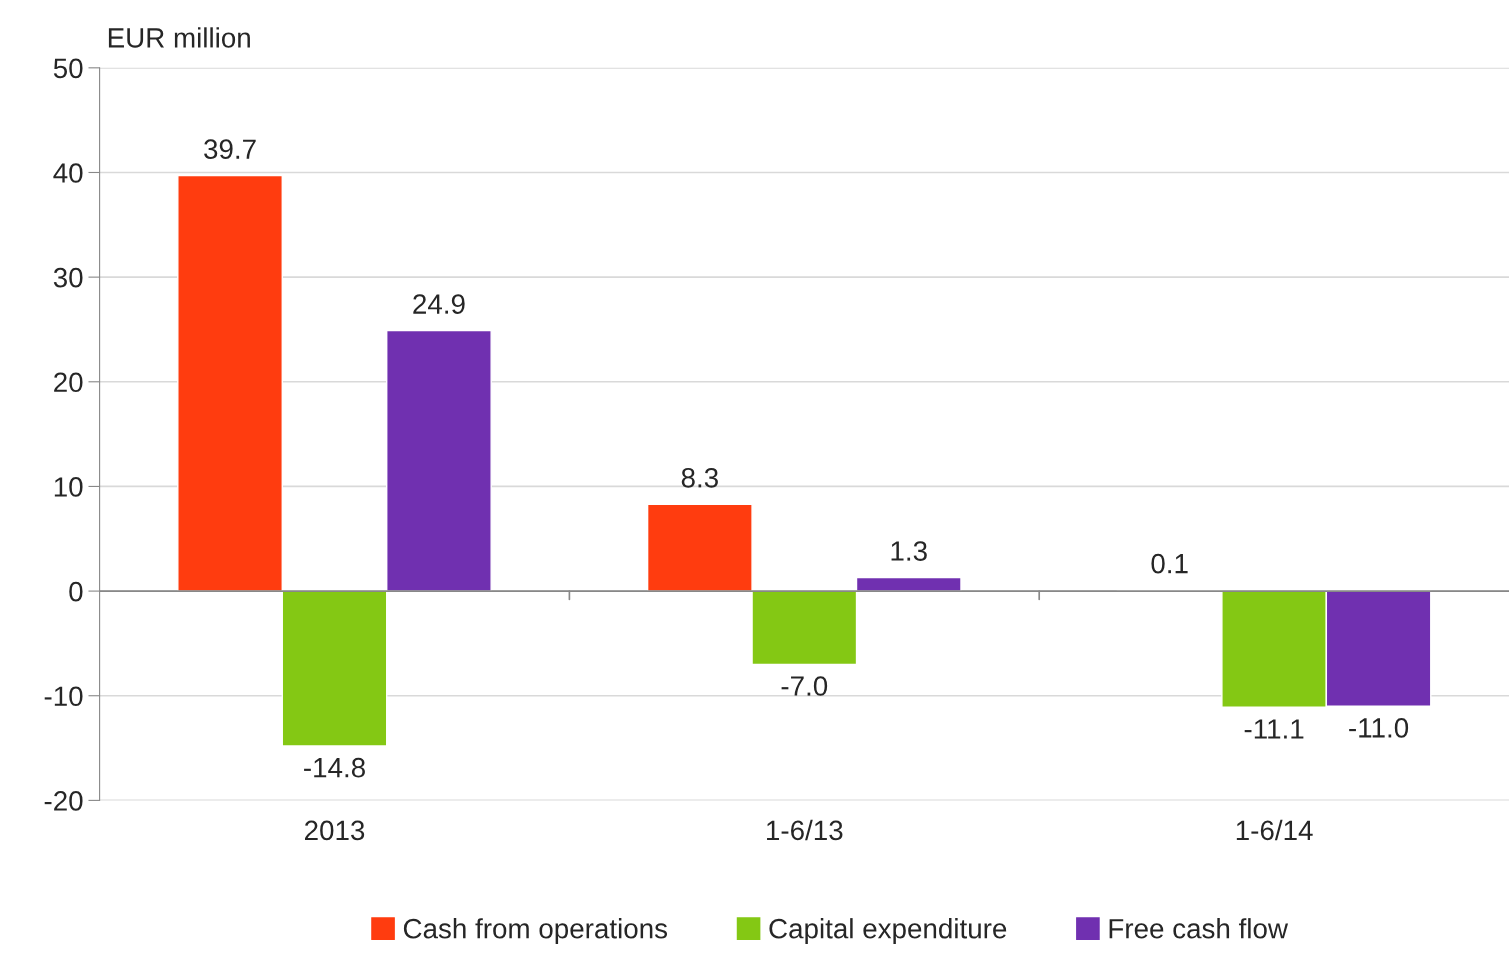  Describe the element at coordinates (909, 551) in the screenshot. I see `data-label: 1.3` at that location.